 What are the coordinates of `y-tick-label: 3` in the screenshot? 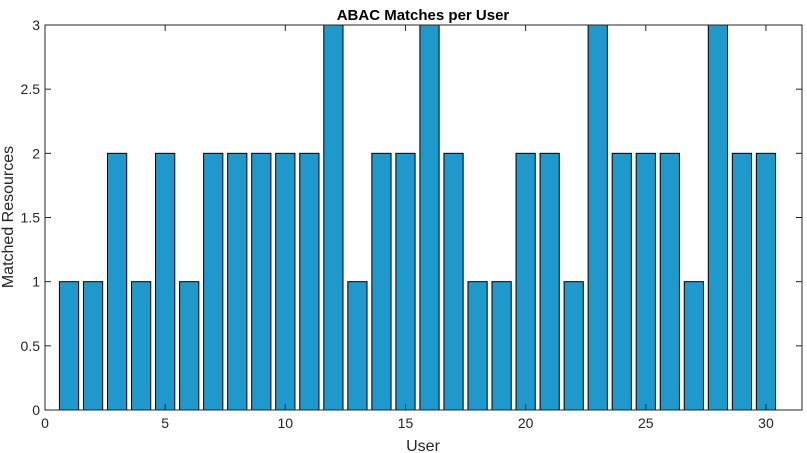 It's located at (36, 25).